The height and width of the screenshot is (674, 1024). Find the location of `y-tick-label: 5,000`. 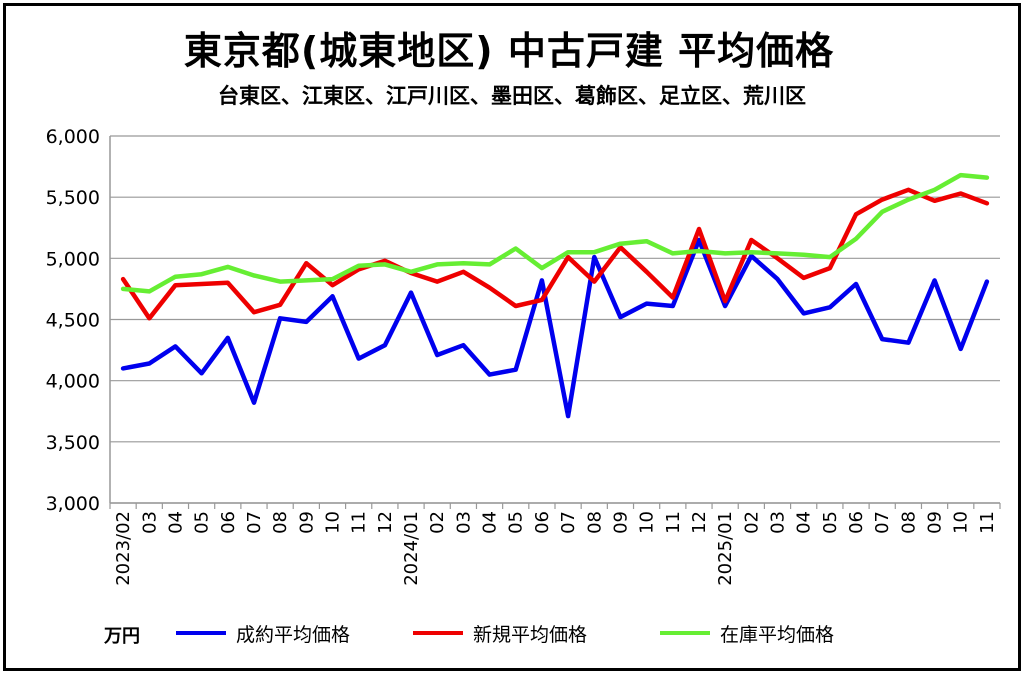

y-tick-label: 5,000 is located at coordinates (73, 259).